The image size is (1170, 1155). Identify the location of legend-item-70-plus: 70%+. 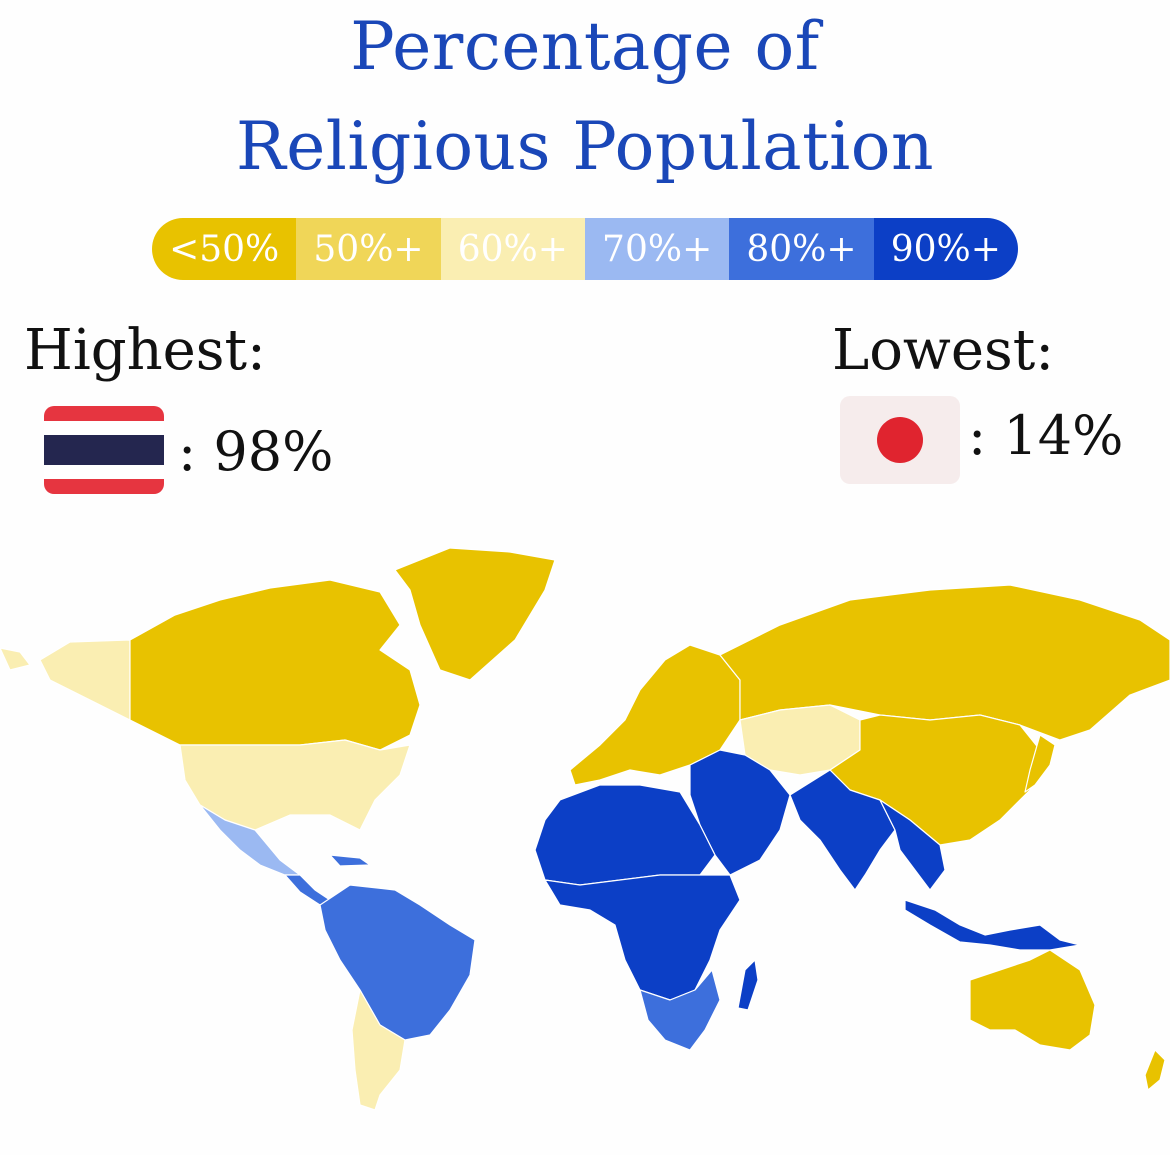
(657, 249).